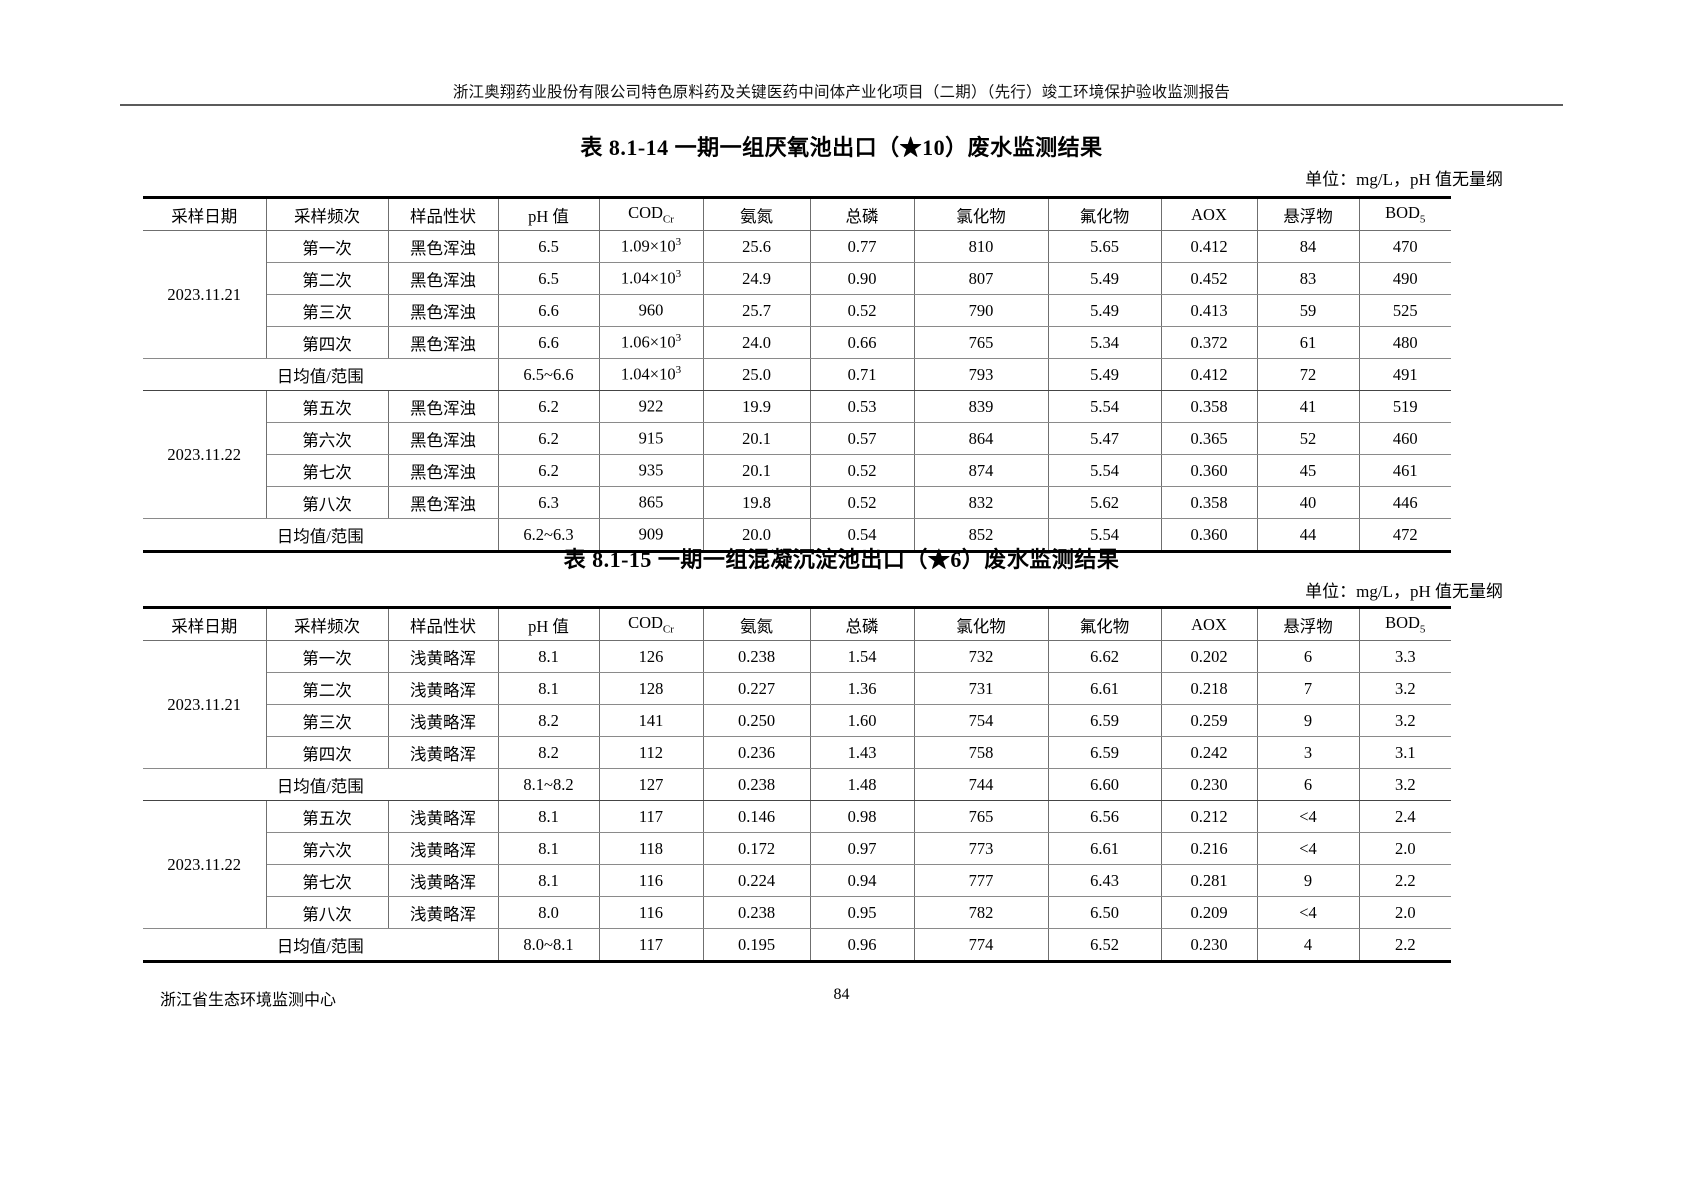 This screenshot has width=1683, height=1190. What do you see at coordinates (321, 535) in the screenshot?
I see `daily-average-label: 日均值/范围` at bounding box center [321, 535].